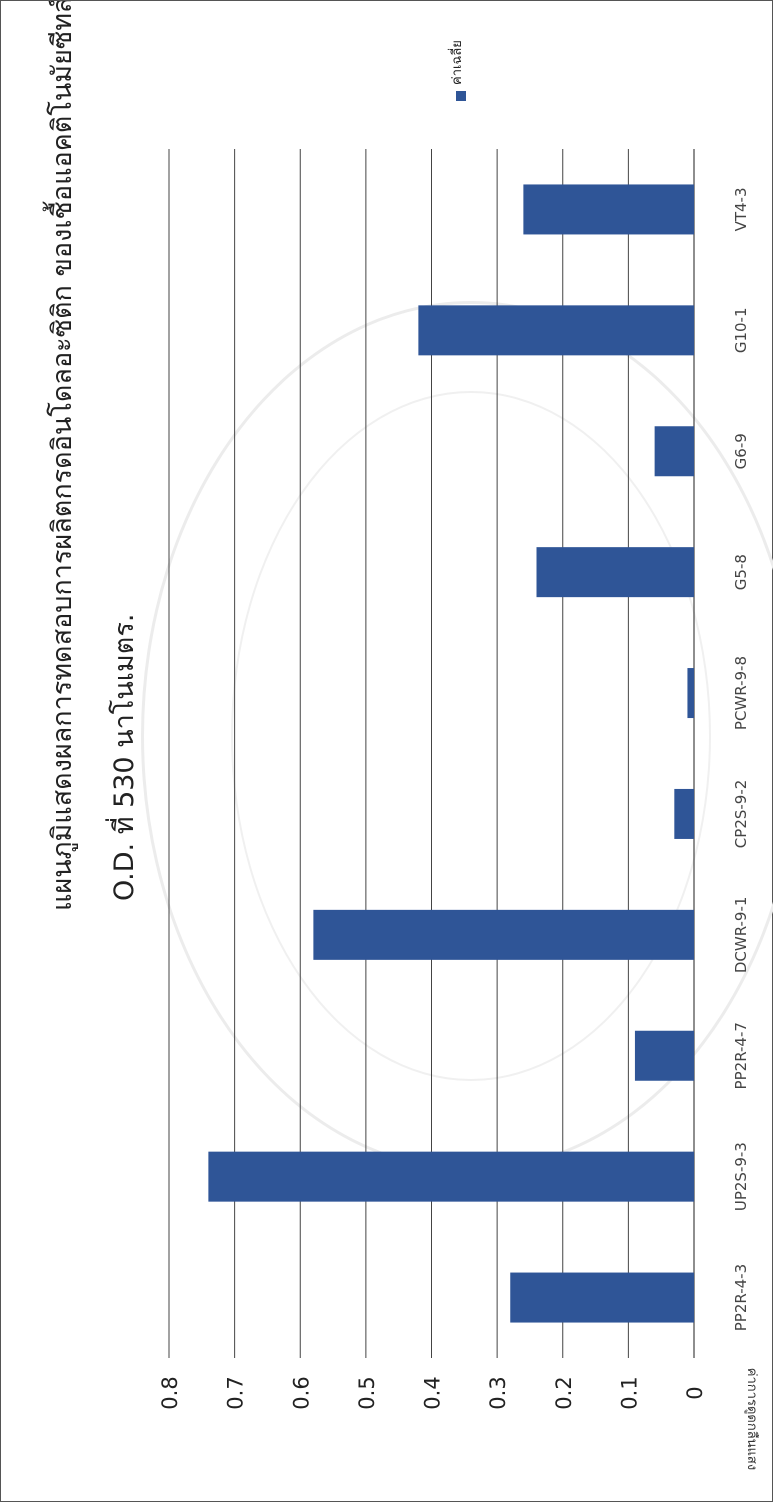 The image size is (773, 1502). What do you see at coordinates (695, 1392) in the screenshot?
I see `y-tick-label: 0` at bounding box center [695, 1392].